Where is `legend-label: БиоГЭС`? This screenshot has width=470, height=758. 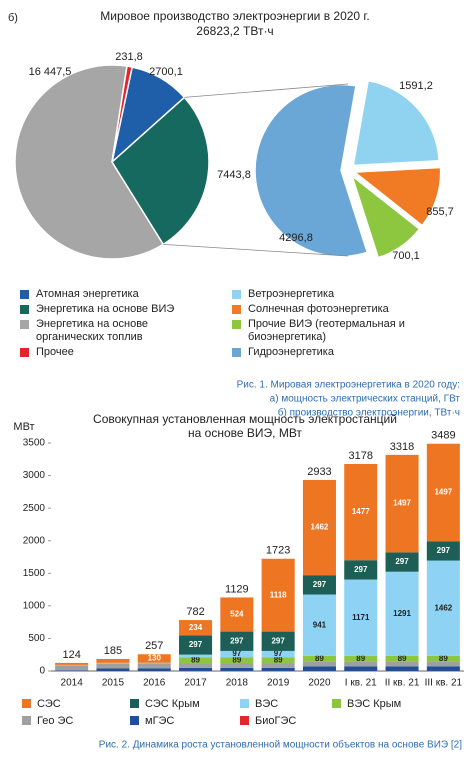
legend-label: БиоГЭС is located at coordinates (275, 721).